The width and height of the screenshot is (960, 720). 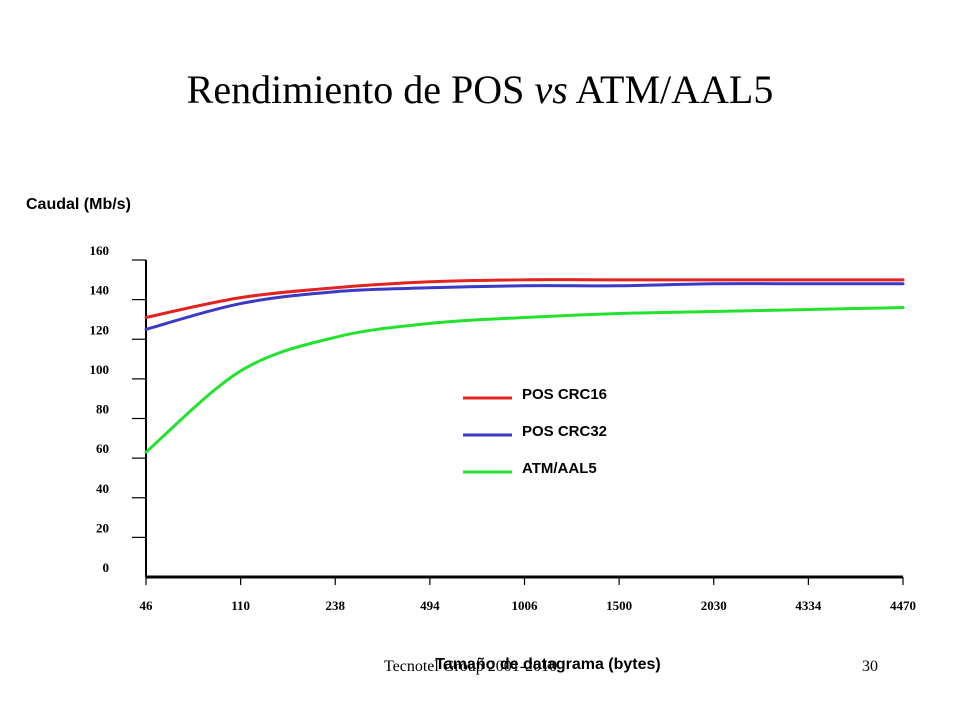 What do you see at coordinates (525, 605) in the screenshot?
I see `x-tick-label: 1006` at bounding box center [525, 605].